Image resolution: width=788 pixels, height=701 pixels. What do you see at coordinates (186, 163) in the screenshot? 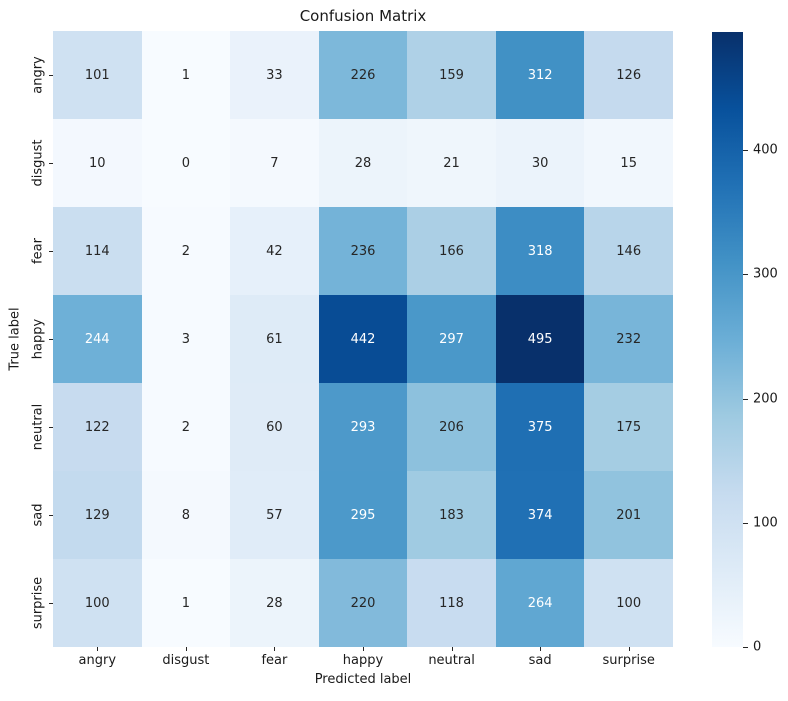
I see `heatmap-cell-disgust-disgust: 0` at bounding box center [186, 163].